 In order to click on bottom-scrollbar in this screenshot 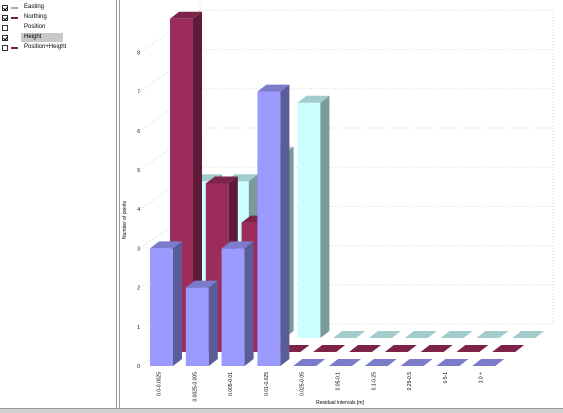, I will do `click(281, 410)`.